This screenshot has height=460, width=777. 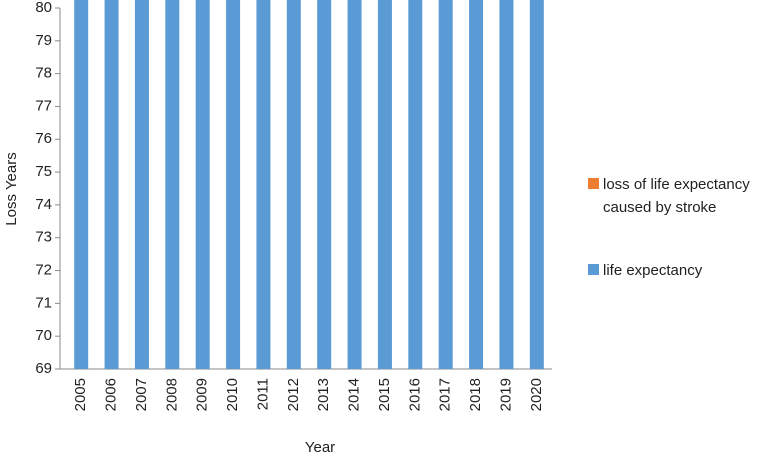 What do you see at coordinates (202, 394) in the screenshot?
I see `x-tick-label: 2009` at bounding box center [202, 394].